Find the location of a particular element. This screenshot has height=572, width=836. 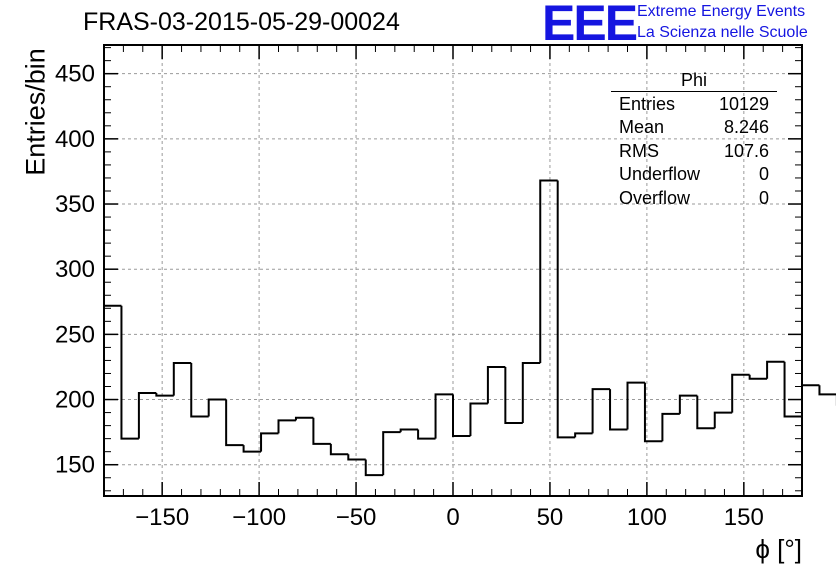

x-tick-label: 50 is located at coordinates (550, 517).